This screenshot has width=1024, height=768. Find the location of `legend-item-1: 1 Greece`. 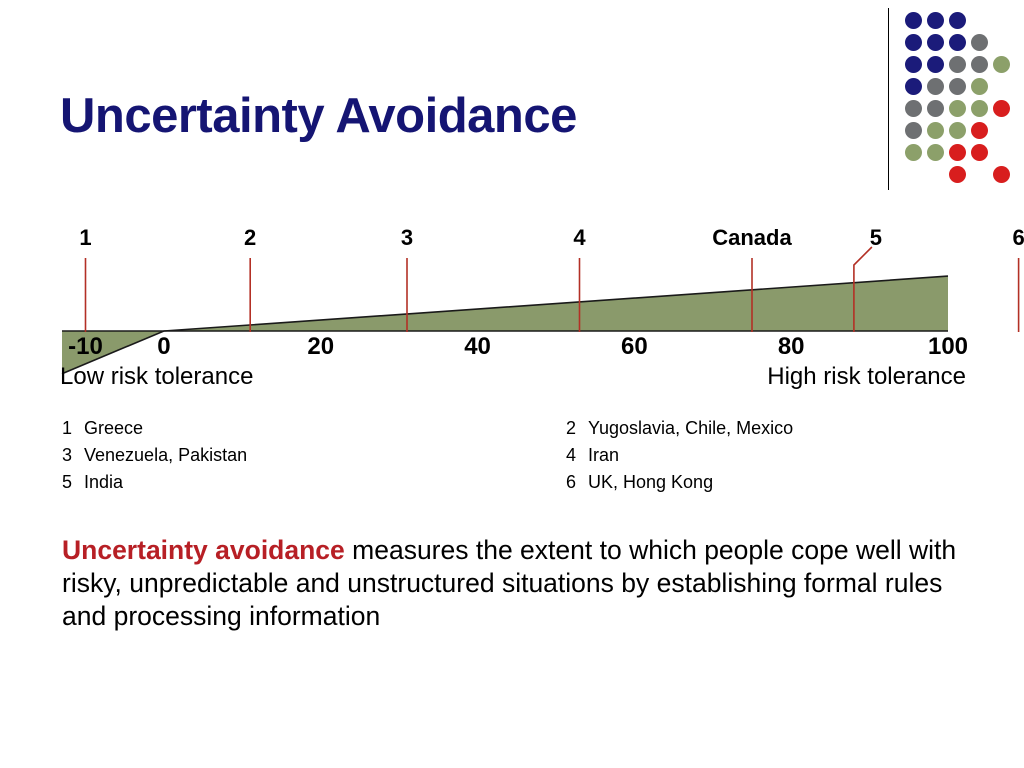

legend-item-1: 1 Greece is located at coordinates (102, 428).